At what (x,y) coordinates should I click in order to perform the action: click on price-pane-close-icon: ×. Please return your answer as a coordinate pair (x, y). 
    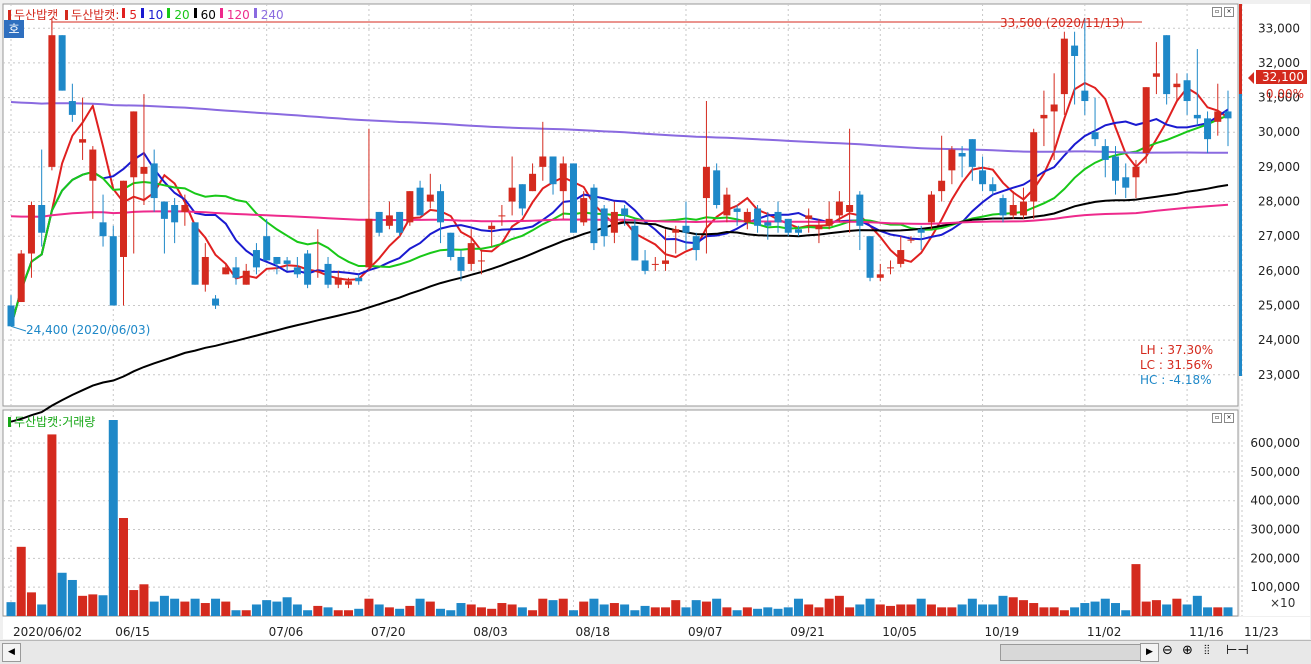
    Looking at the image, I should click on (1229, 12).